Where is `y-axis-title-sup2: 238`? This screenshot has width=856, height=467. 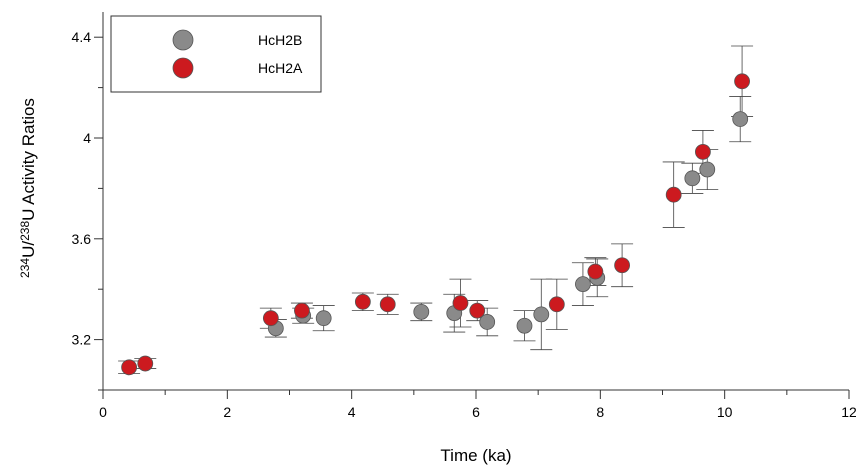 y-axis-title-sup2: 238 is located at coordinates (25, 231).